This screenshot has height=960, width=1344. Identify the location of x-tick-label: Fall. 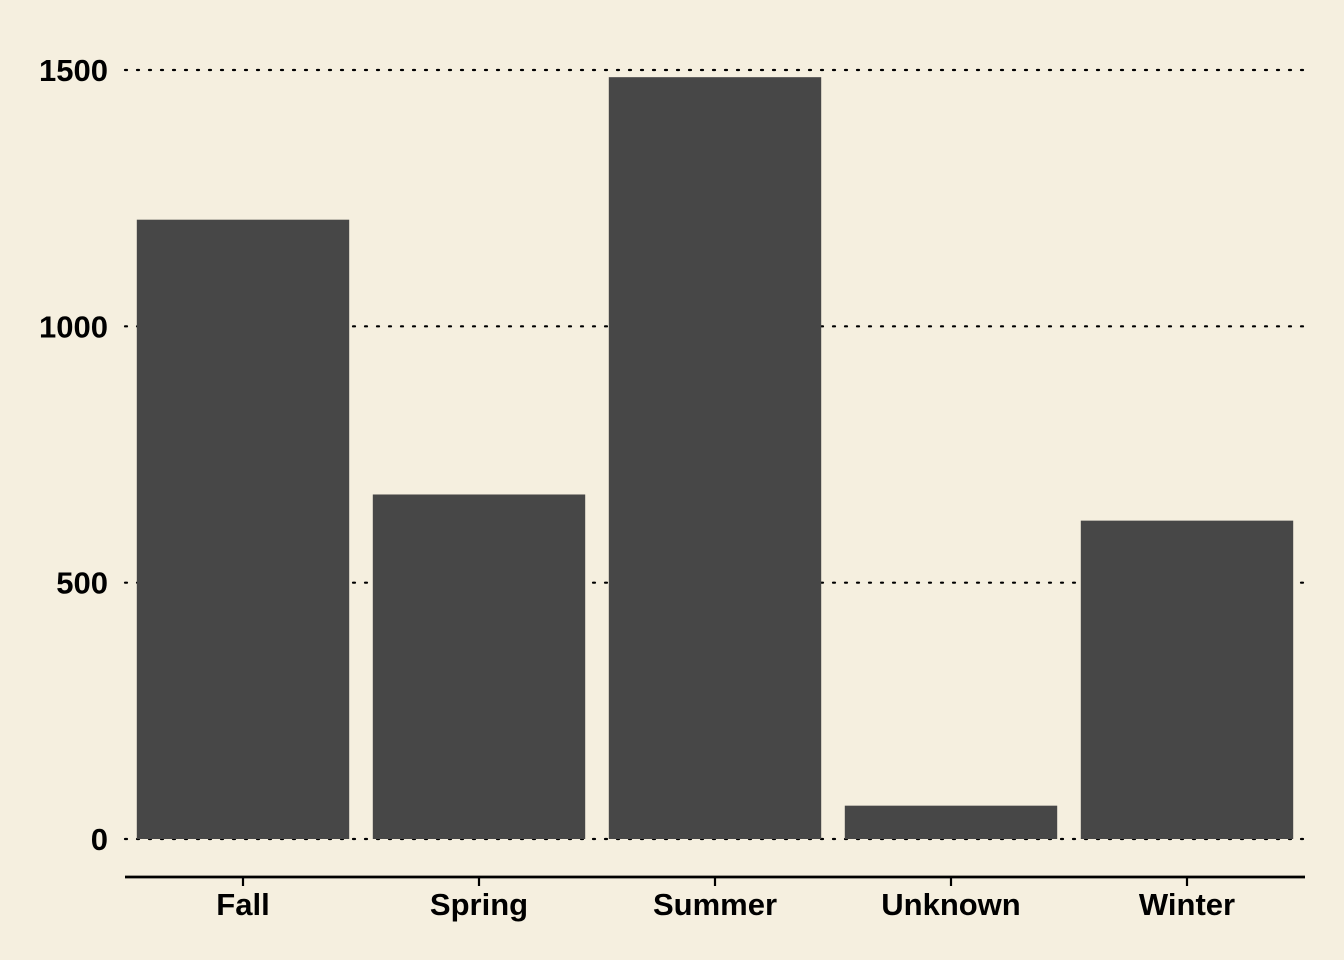
(242, 904).